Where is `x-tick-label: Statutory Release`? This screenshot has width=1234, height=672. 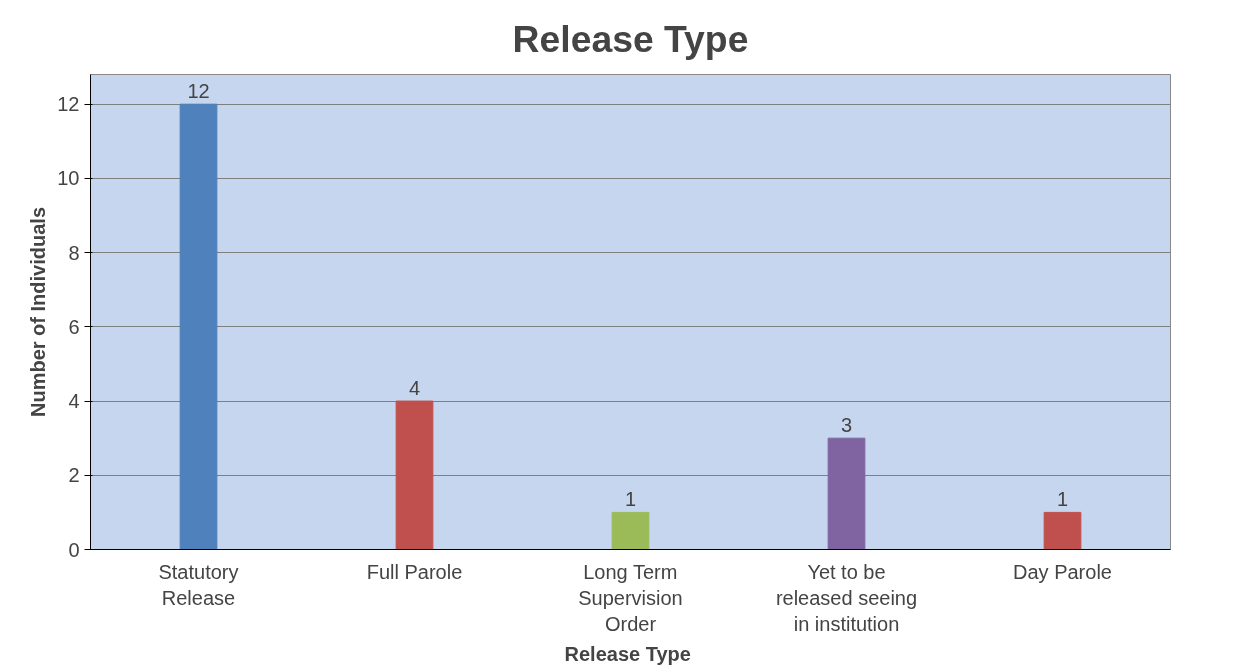
x-tick-label: Statutory Release is located at coordinates (198, 584).